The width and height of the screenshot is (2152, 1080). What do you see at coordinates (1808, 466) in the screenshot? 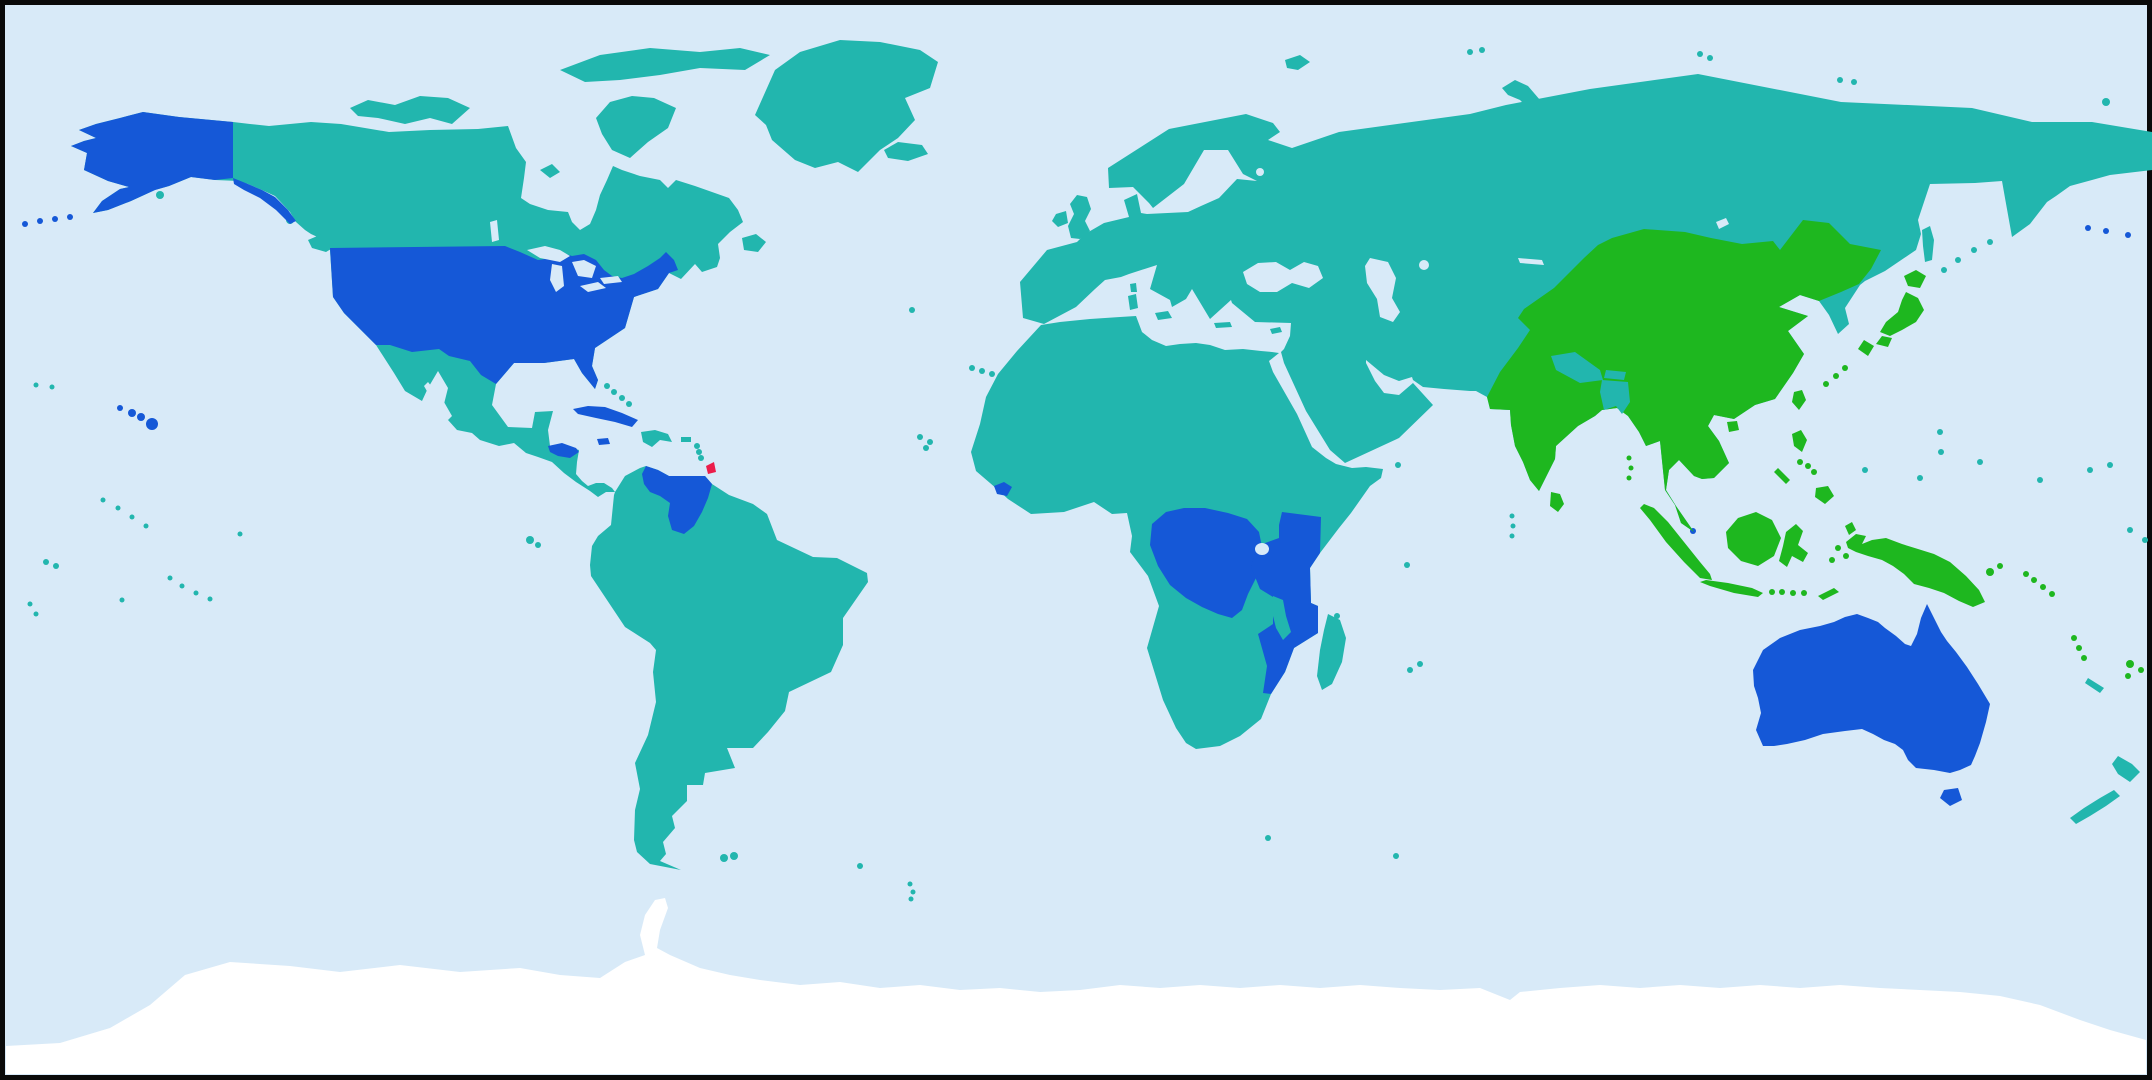
I see `visayas-dot` at bounding box center [1808, 466].